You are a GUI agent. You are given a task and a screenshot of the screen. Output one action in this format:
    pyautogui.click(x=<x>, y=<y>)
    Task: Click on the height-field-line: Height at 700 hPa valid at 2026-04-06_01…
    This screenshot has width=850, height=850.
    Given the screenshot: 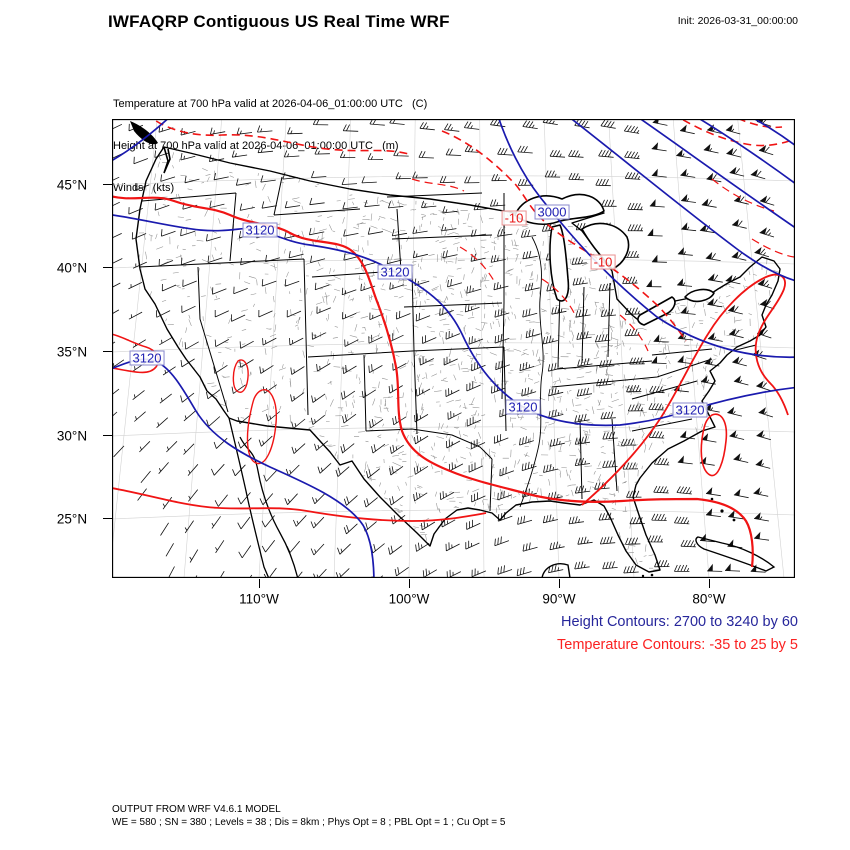 What is the action you would take?
    pyautogui.click(x=256, y=146)
    